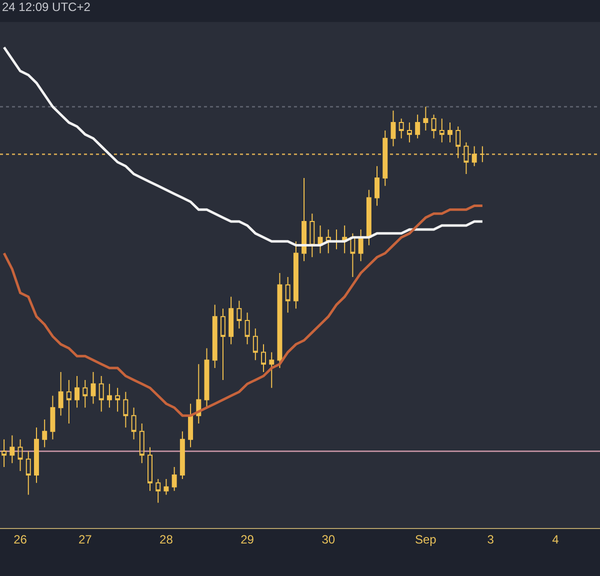 The image size is (600, 576). I want to click on text: 24 12:09 UTC+2, so click(46, 7).